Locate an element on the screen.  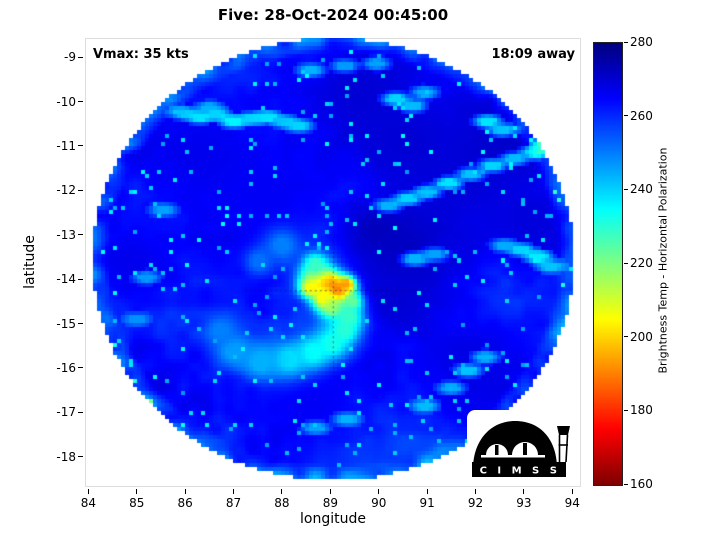
x-tick-label: 90 is located at coordinates (379, 503).